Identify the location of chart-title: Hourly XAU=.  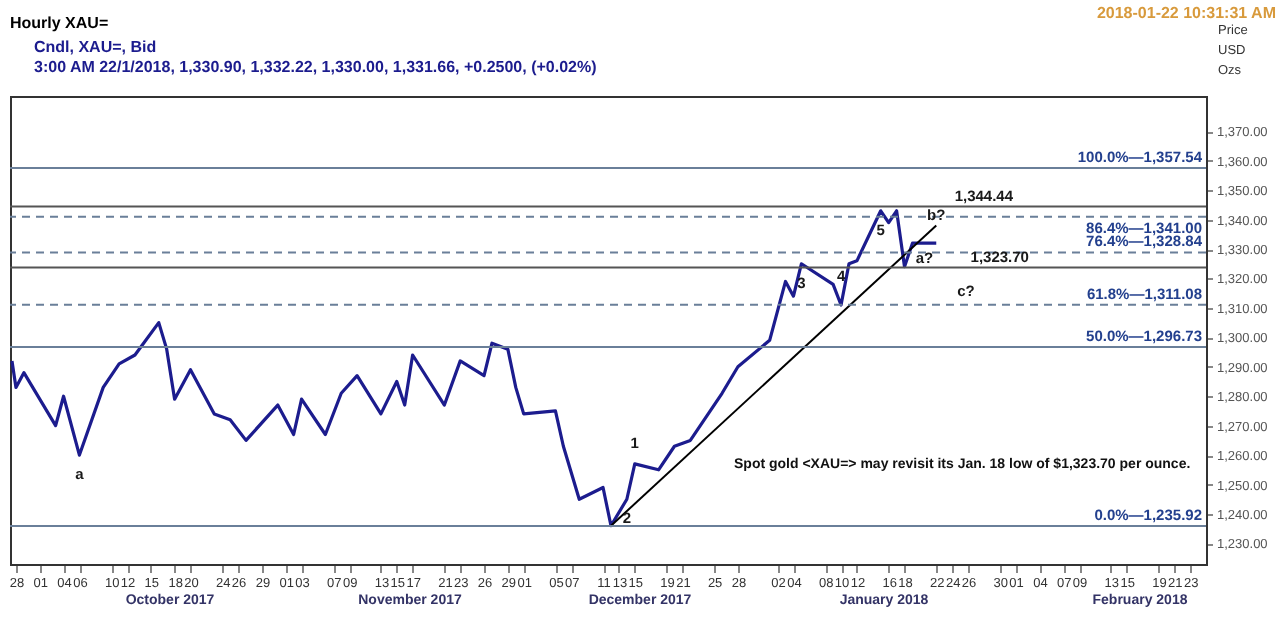
(59, 23).